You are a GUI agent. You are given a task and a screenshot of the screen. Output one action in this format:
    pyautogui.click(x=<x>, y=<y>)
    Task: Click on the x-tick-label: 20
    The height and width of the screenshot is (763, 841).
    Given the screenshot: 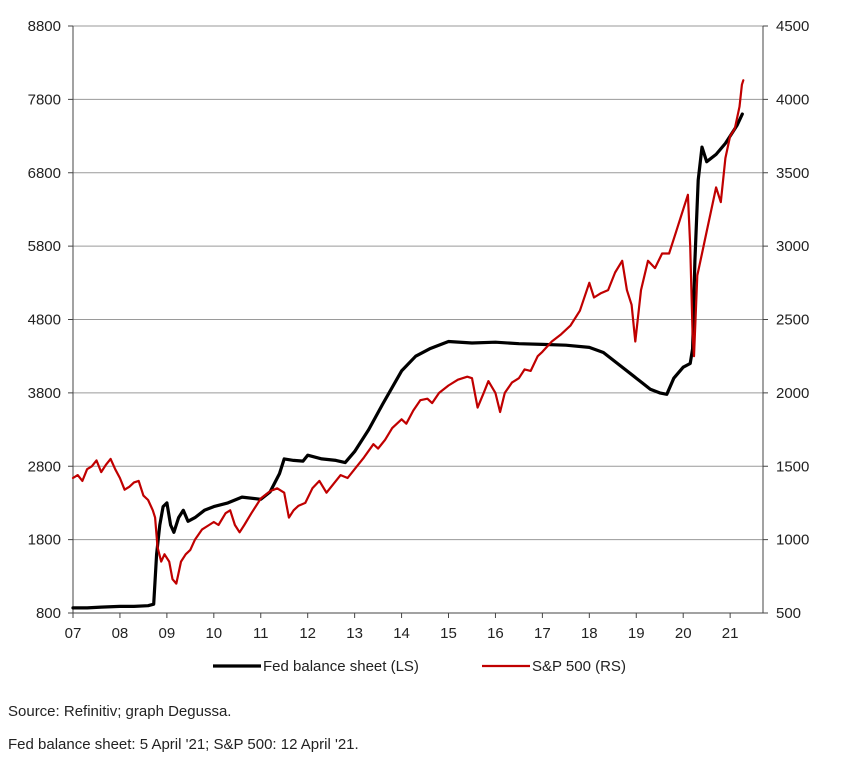 What is the action you would take?
    pyautogui.click(x=683, y=633)
    